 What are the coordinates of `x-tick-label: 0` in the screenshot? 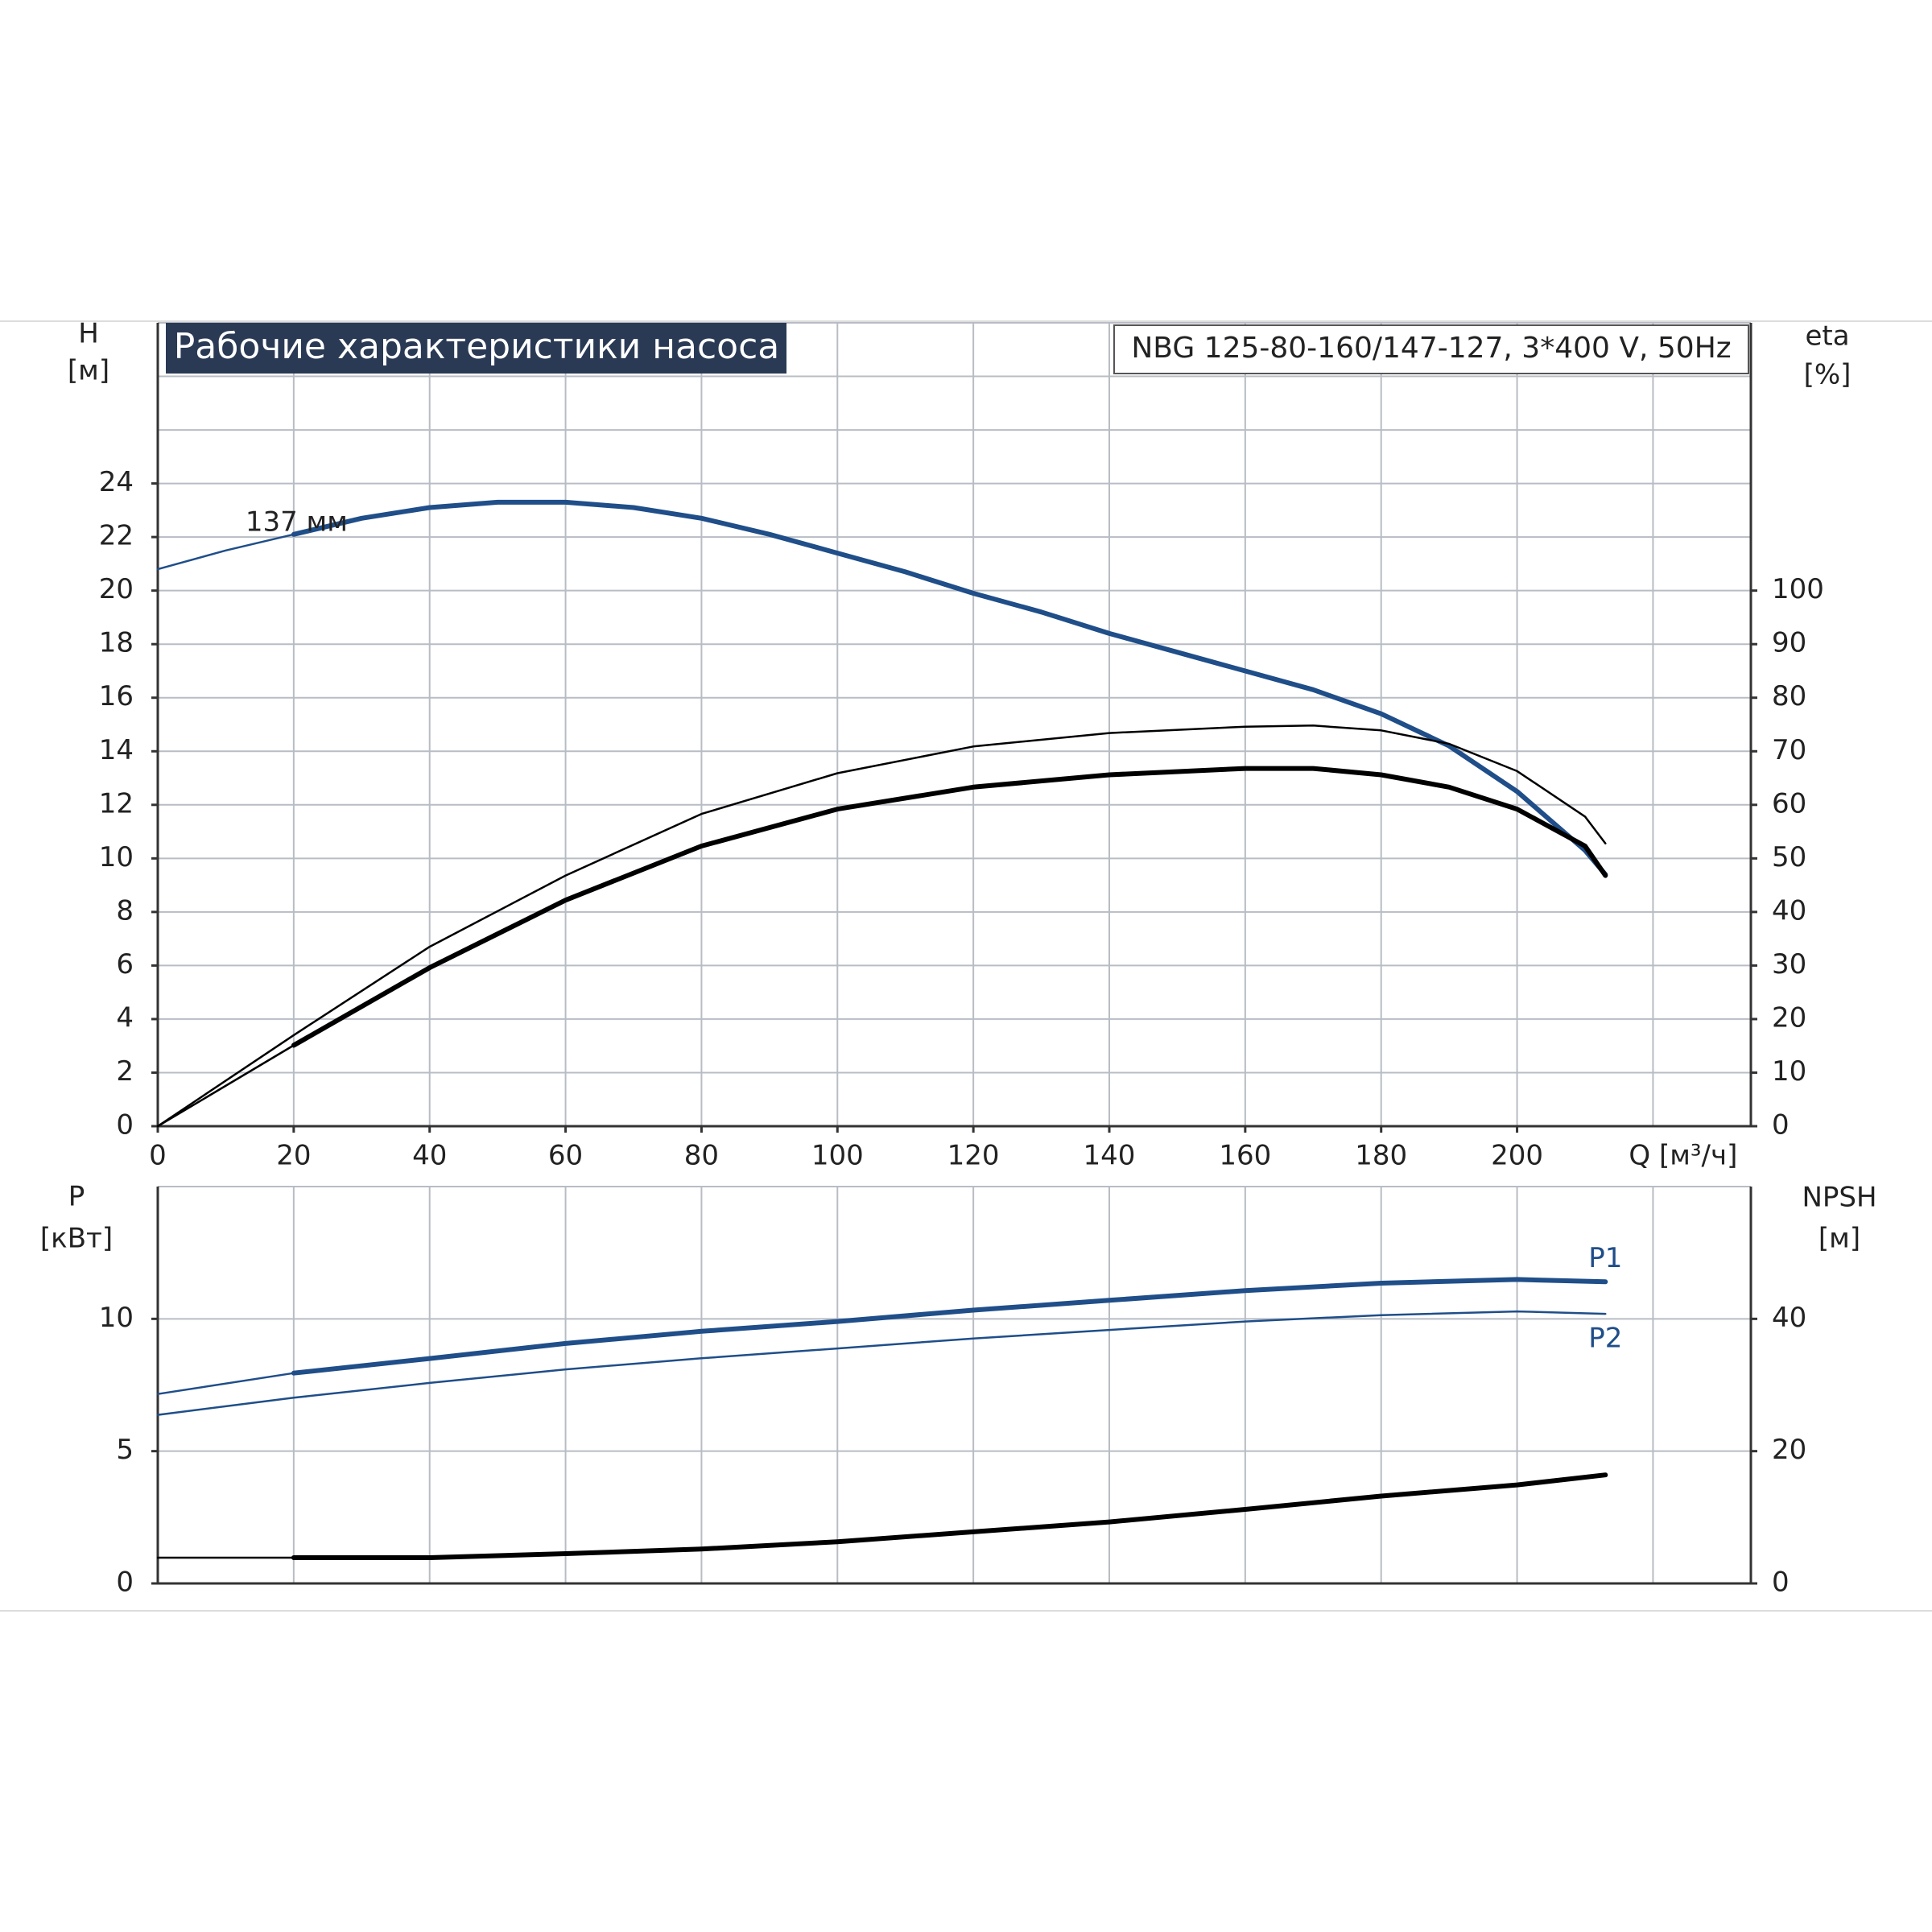 It's located at (158, 1156).